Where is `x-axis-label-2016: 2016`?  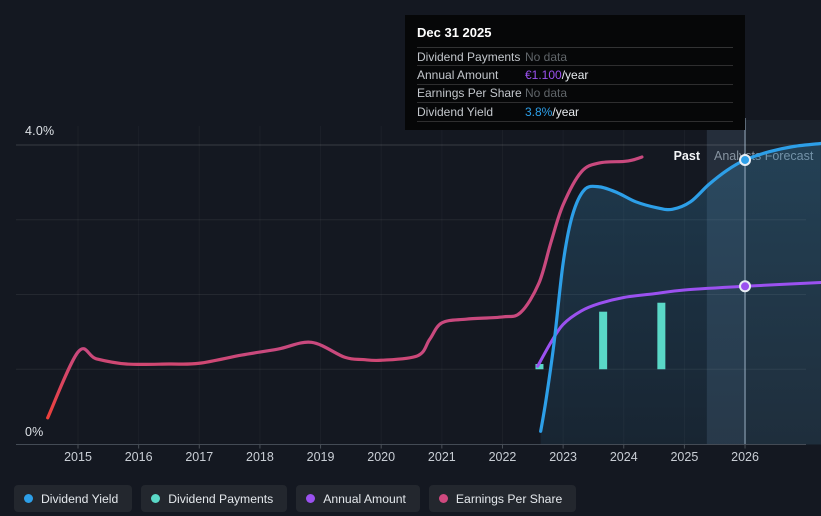 x-axis-label-2016: 2016 is located at coordinates (138, 457).